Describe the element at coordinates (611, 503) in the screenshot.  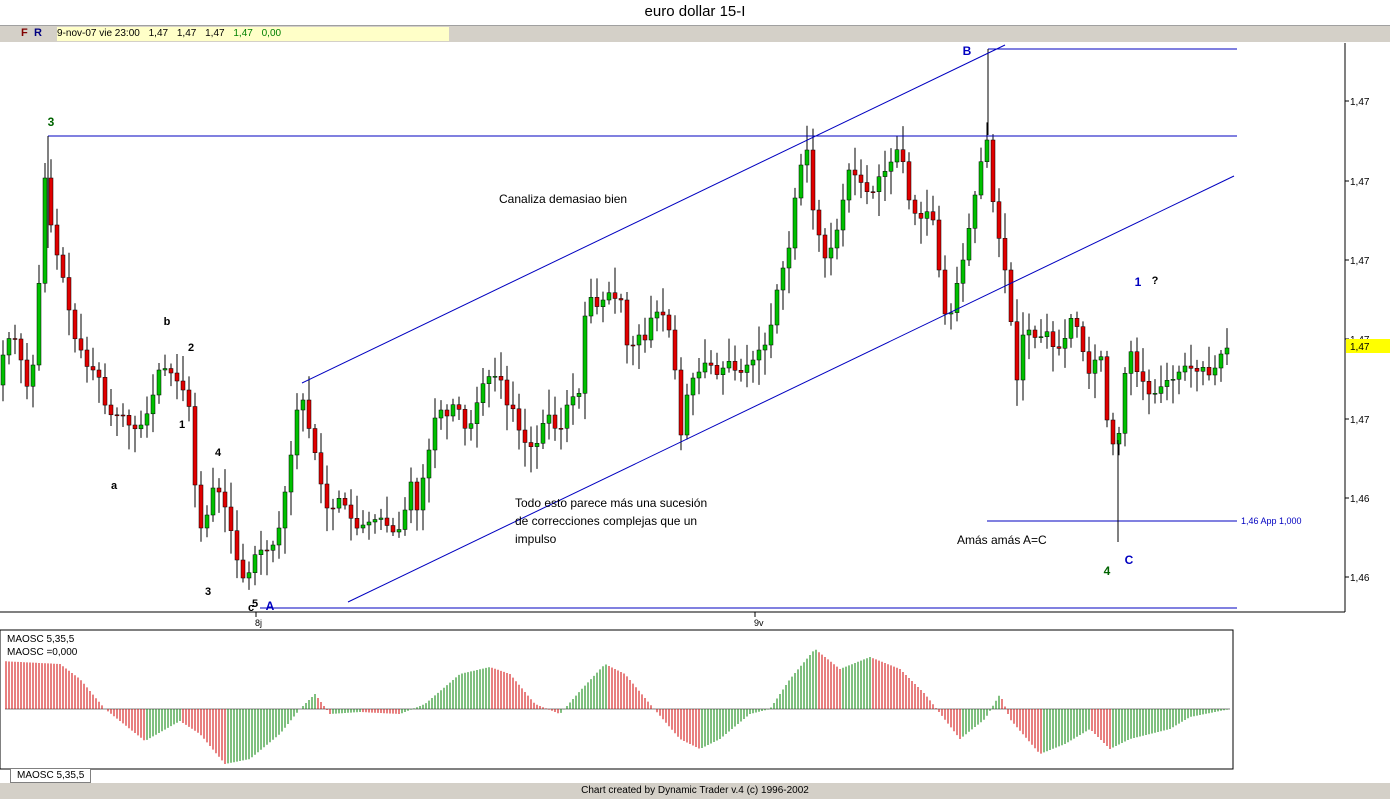
I see `annotation-text: Todo esto parece más una sucesión` at that location.